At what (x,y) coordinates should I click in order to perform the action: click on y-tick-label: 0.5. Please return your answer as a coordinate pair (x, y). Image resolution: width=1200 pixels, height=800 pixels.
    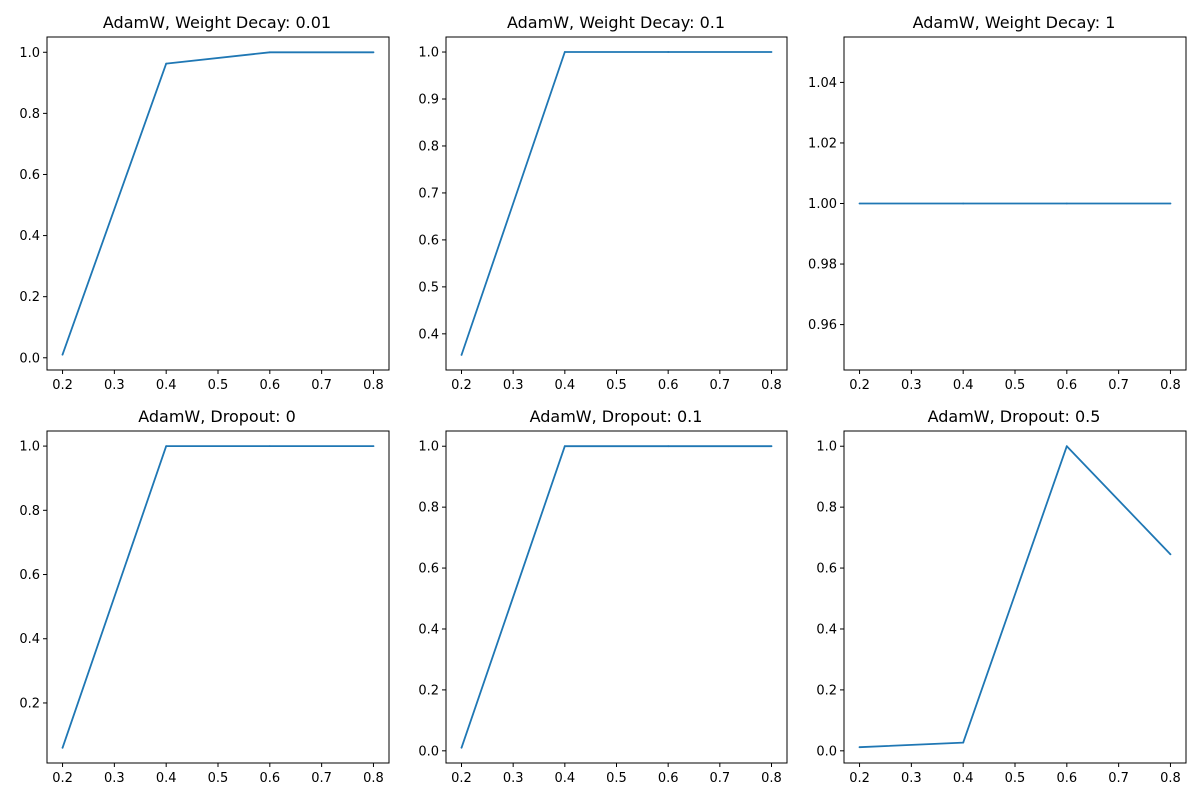
    Looking at the image, I should click on (428, 287).